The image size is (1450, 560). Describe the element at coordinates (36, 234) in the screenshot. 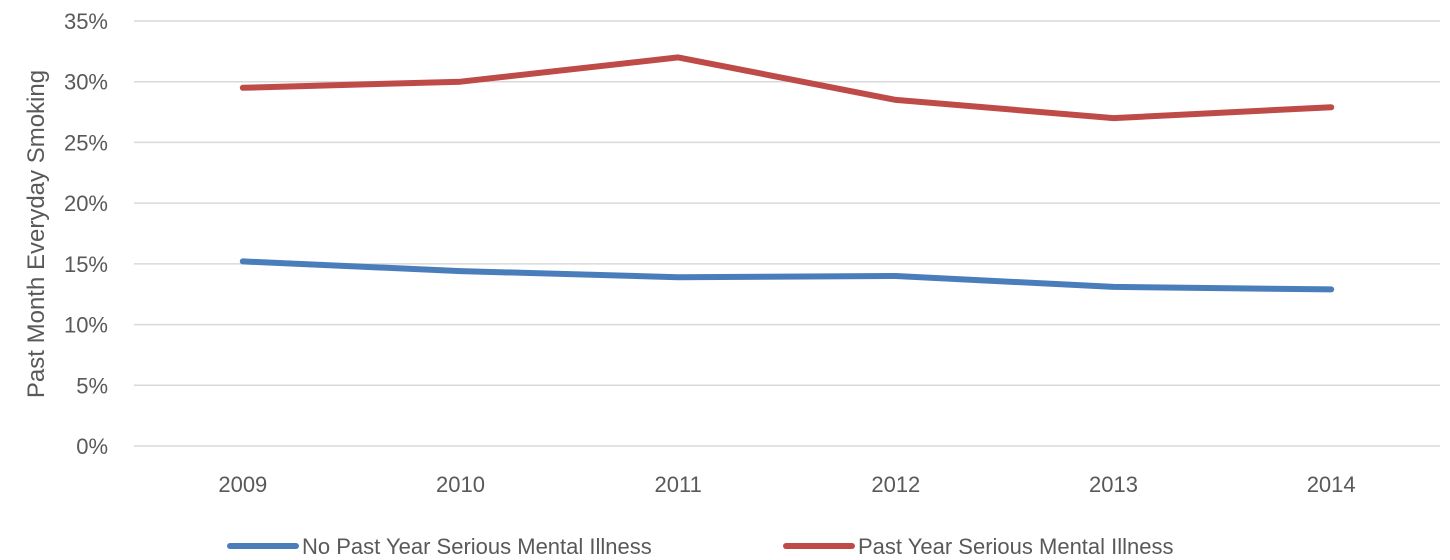

I see `y-axis-title: Past Month Everyday Smoking` at that location.